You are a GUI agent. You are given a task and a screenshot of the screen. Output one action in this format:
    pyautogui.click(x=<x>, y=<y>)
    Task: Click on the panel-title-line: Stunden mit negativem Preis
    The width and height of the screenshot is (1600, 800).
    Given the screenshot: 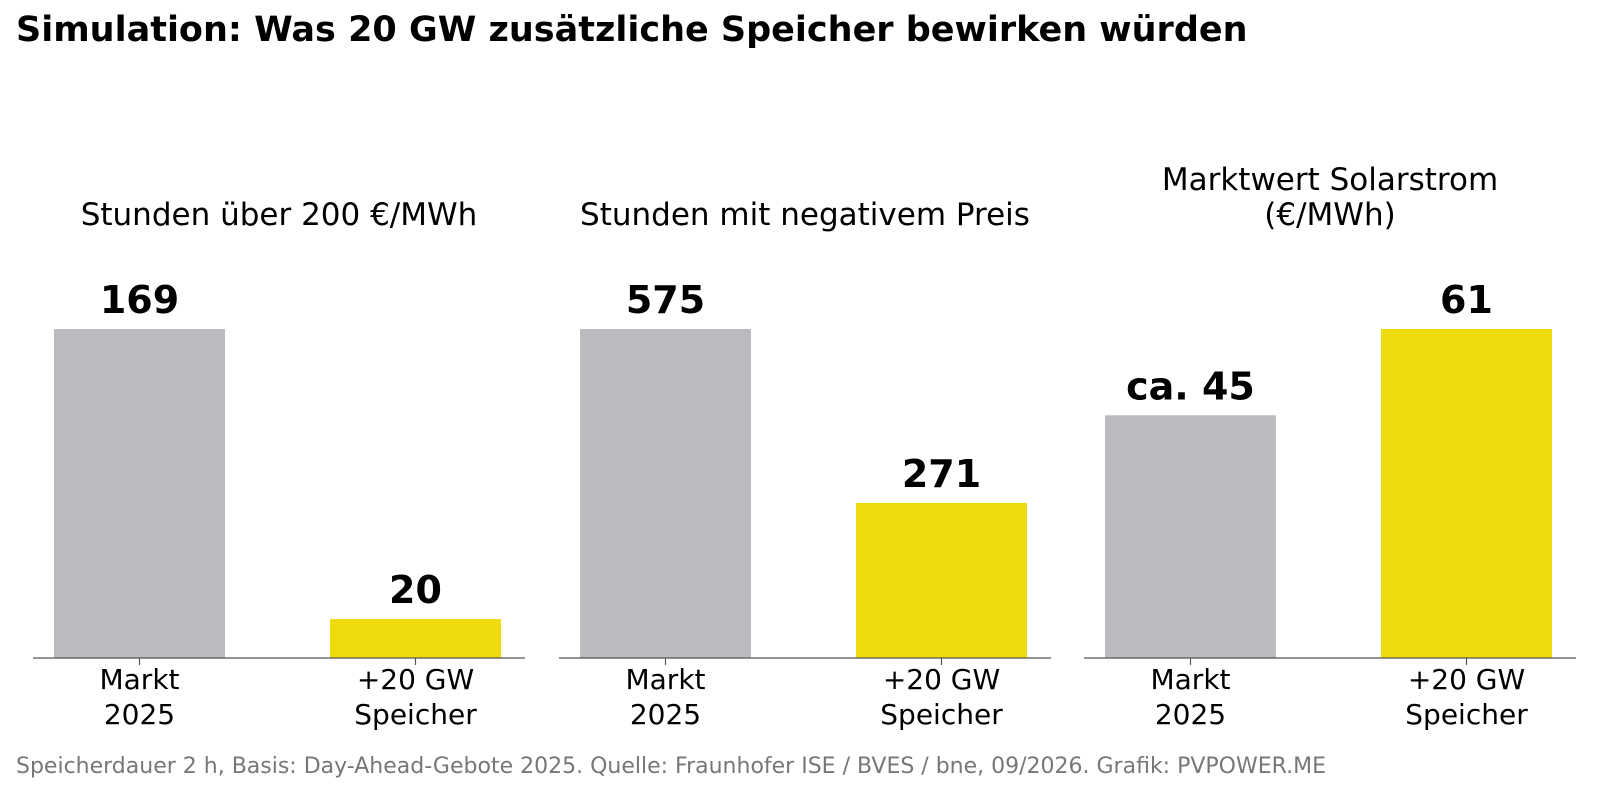 What is the action you would take?
    pyautogui.click(x=805, y=215)
    